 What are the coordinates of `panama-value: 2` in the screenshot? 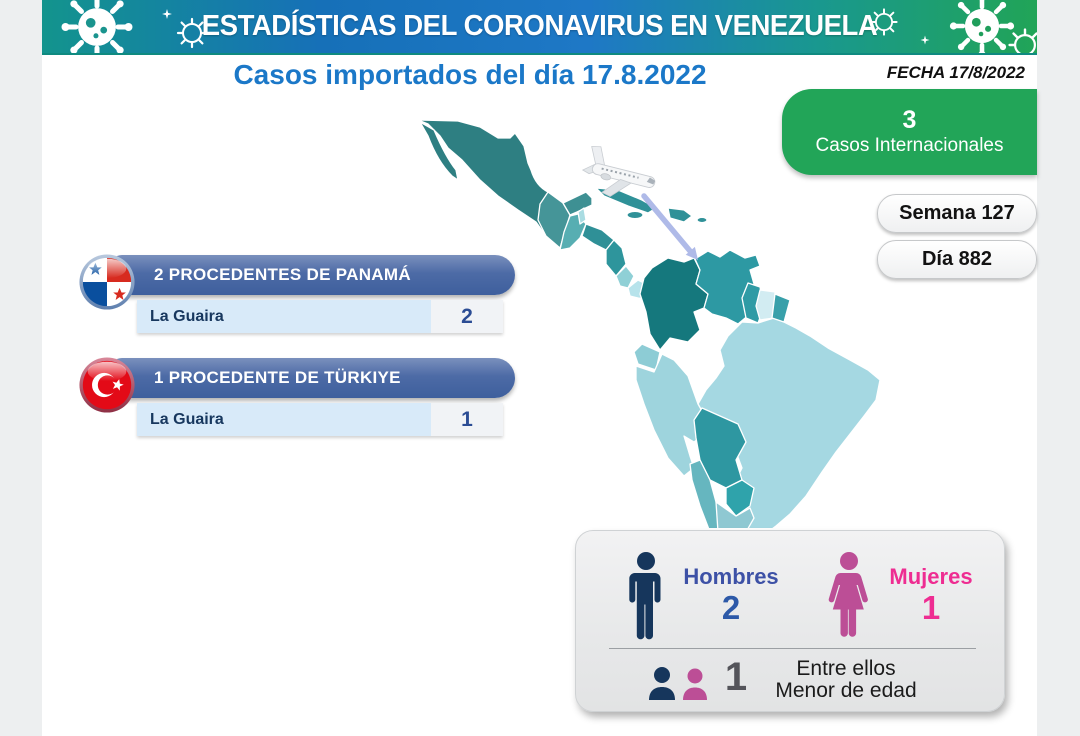 It's located at (467, 316).